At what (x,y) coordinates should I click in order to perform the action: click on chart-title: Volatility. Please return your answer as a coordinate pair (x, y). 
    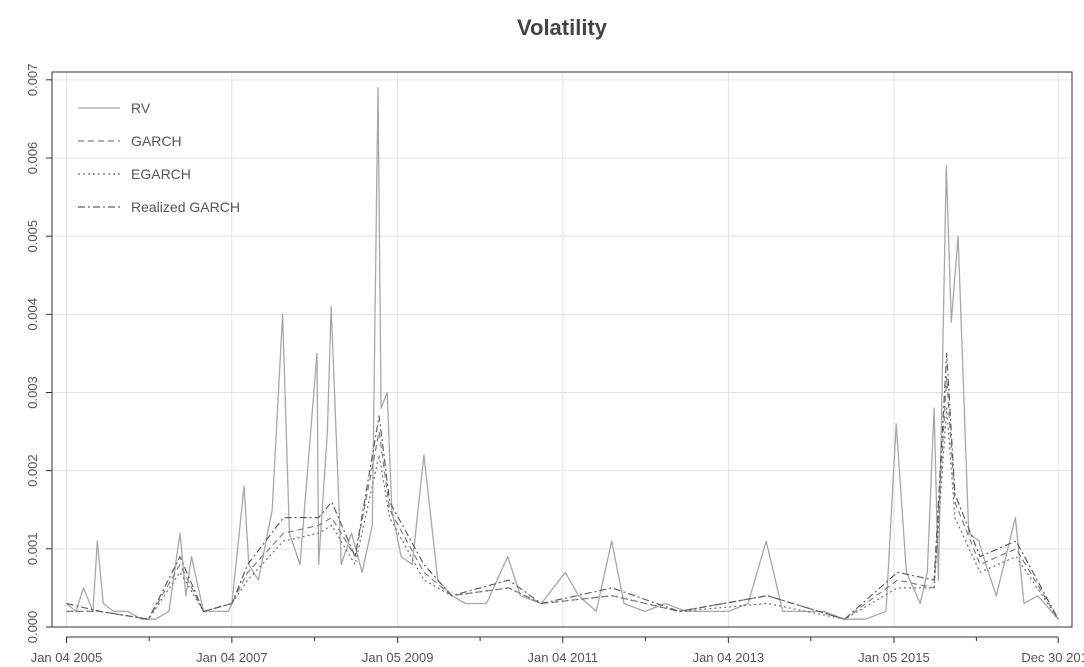
    Looking at the image, I should click on (562, 27).